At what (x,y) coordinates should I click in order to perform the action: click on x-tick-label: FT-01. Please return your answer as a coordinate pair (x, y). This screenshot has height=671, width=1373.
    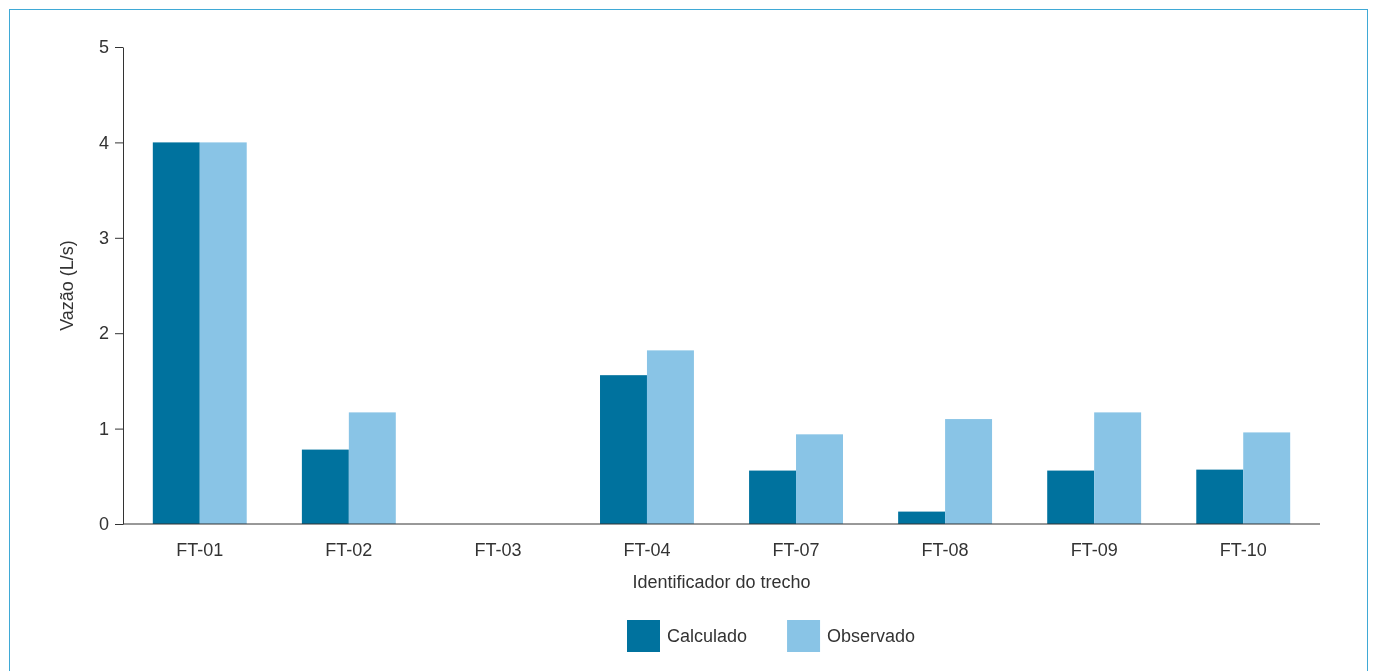
    Looking at the image, I should click on (200, 549).